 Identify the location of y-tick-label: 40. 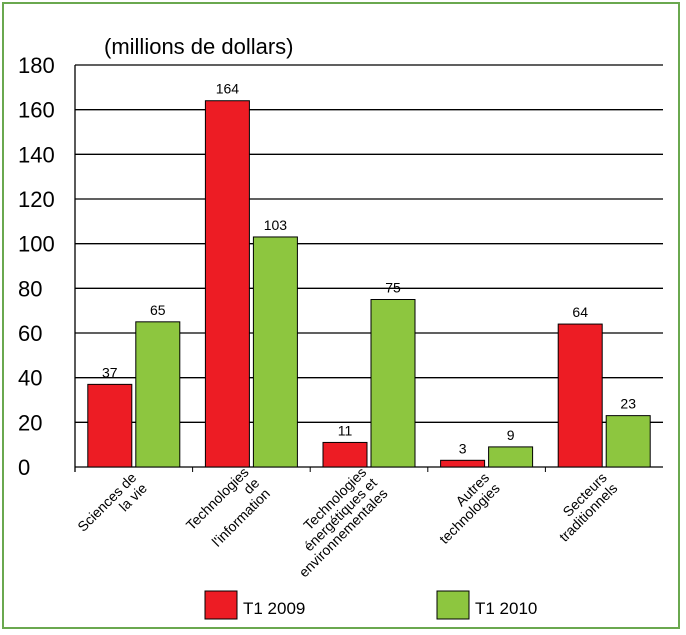
(30, 378).